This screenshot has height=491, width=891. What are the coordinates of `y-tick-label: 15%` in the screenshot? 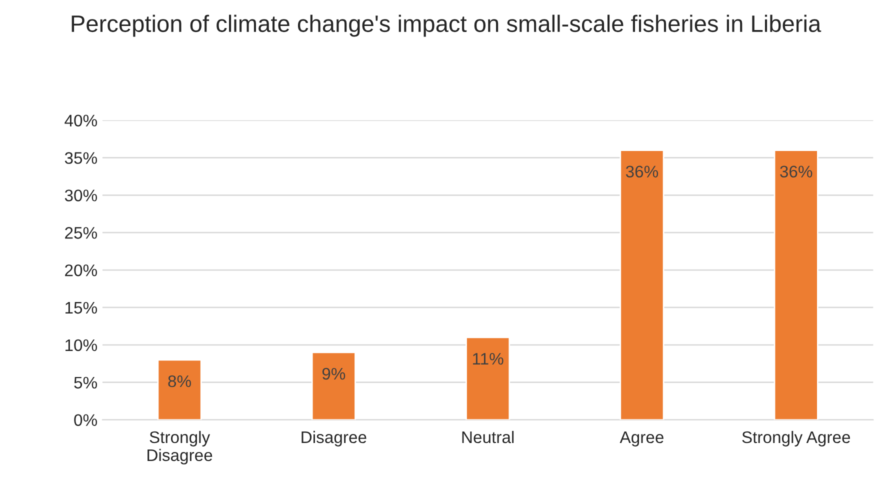 It's located at (82, 308).